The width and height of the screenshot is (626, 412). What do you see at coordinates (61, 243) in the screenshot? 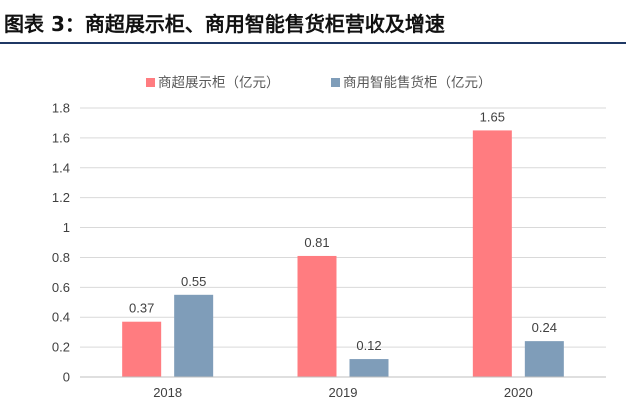
I see `y-axis: 0 0.2 0.4 0.6 0.8 1 1.2 1.4 1.6 1.8` at bounding box center [61, 243].